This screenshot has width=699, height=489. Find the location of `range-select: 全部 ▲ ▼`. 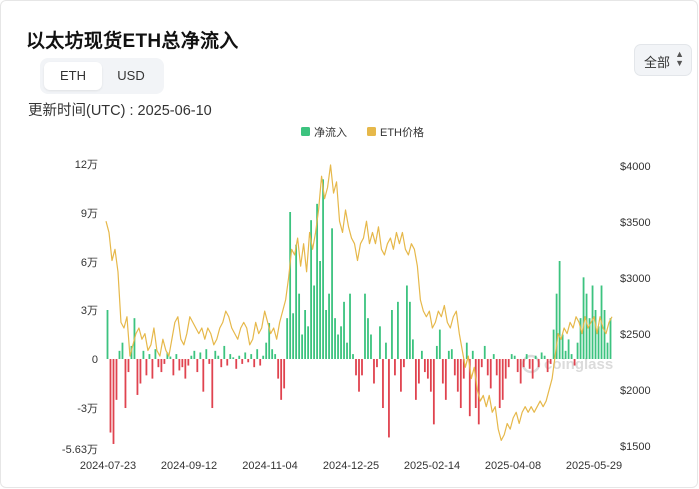

range-select: 全部 ▲ ▼ is located at coordinates (663, 60).